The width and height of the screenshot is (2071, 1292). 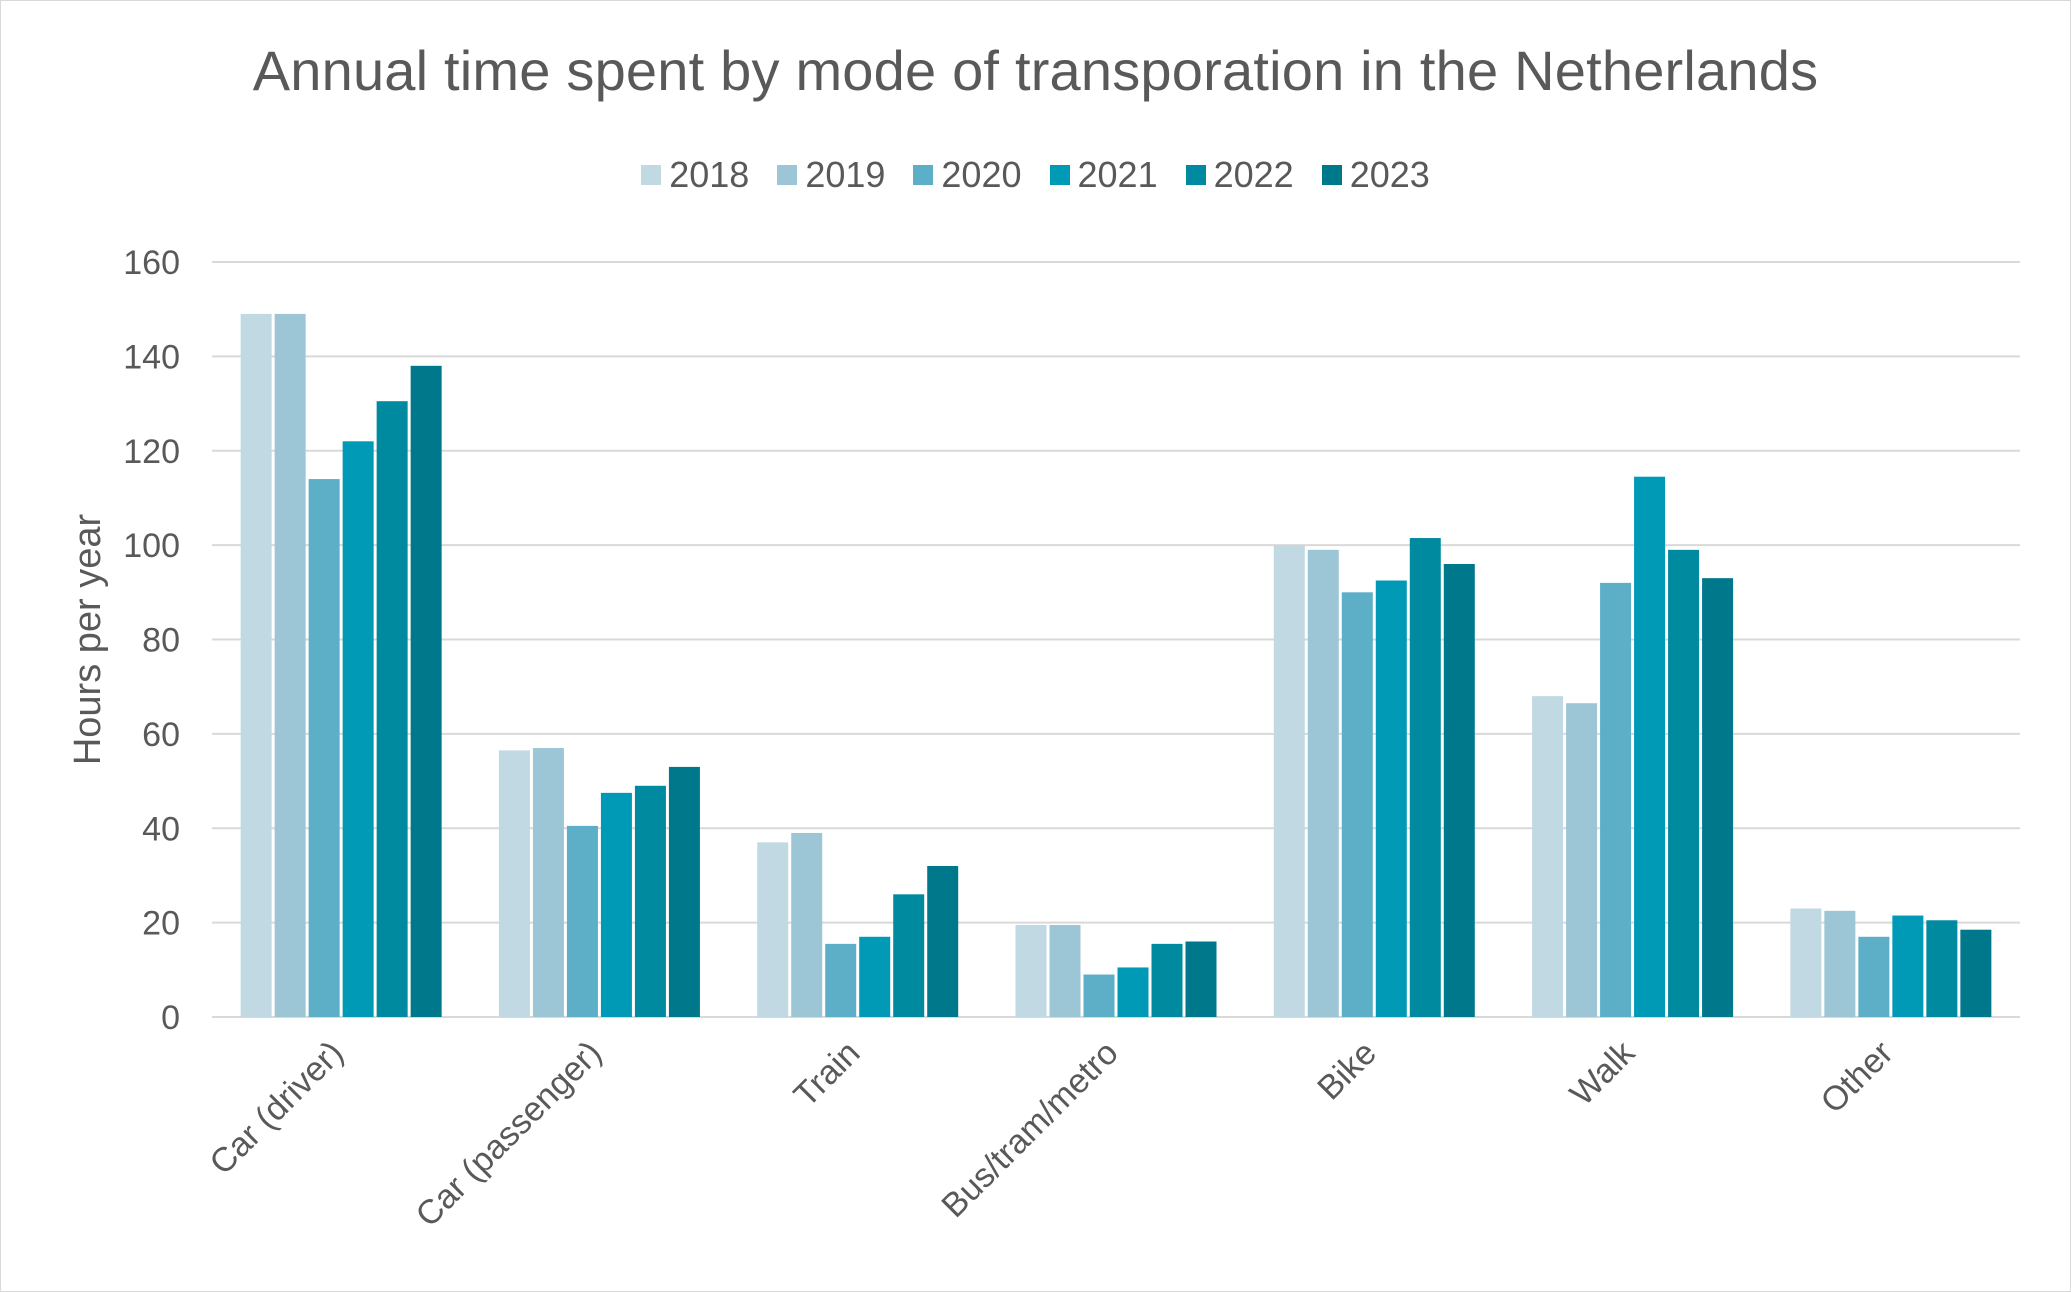 What do you see at coordinates (845, 174) in the screenshot?
I see `legend-label: 2019` at bounding box center [845, 174].